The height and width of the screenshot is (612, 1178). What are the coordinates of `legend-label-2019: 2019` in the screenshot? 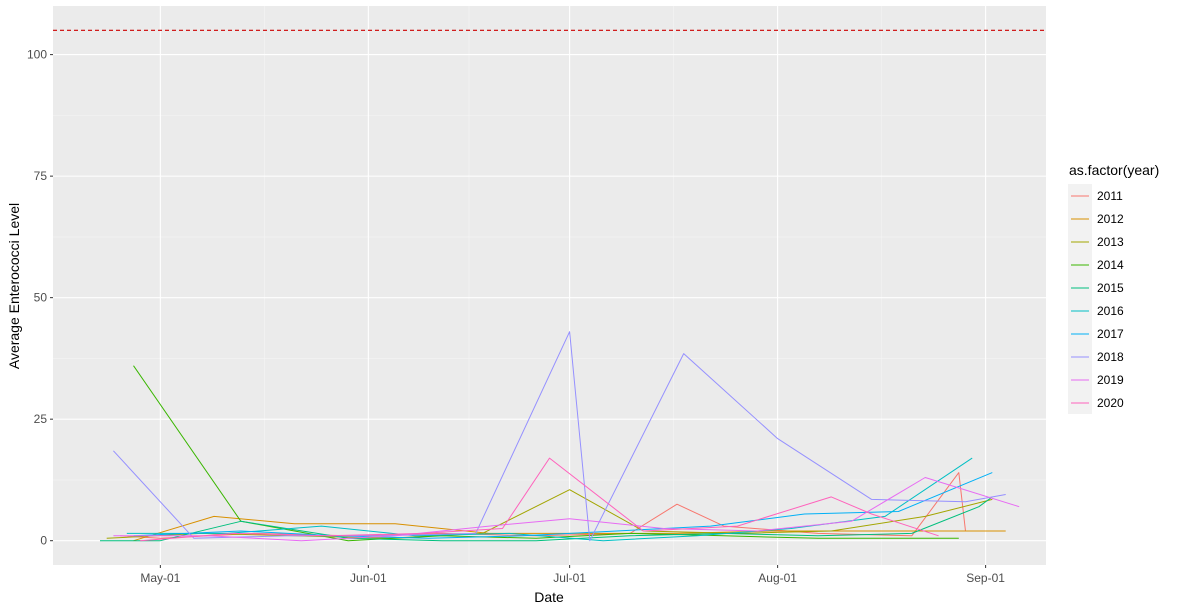 It's located at (1110, 380).